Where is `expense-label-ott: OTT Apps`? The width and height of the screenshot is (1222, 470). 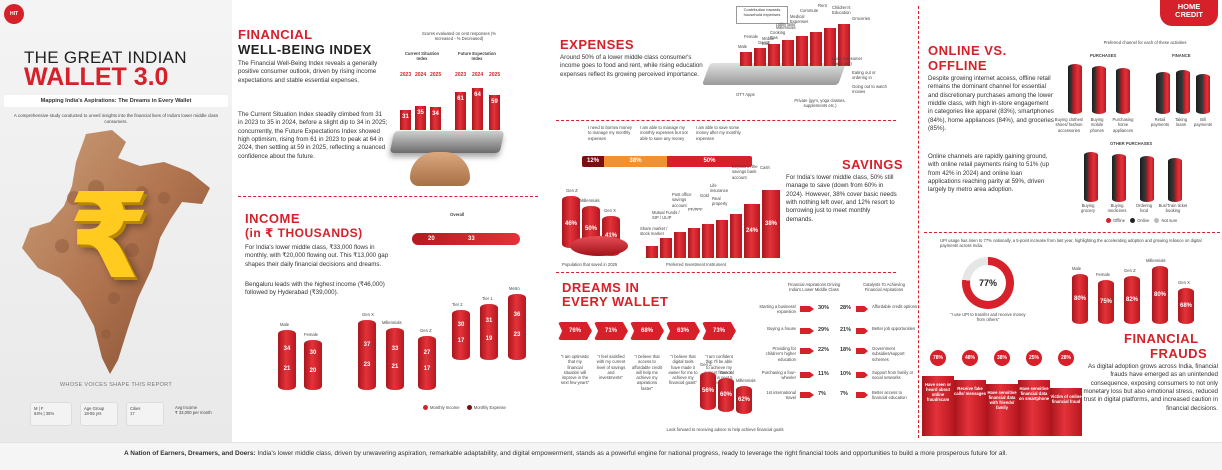 expense-label-ott: OTT Apps is located at coordinates (745, 94).